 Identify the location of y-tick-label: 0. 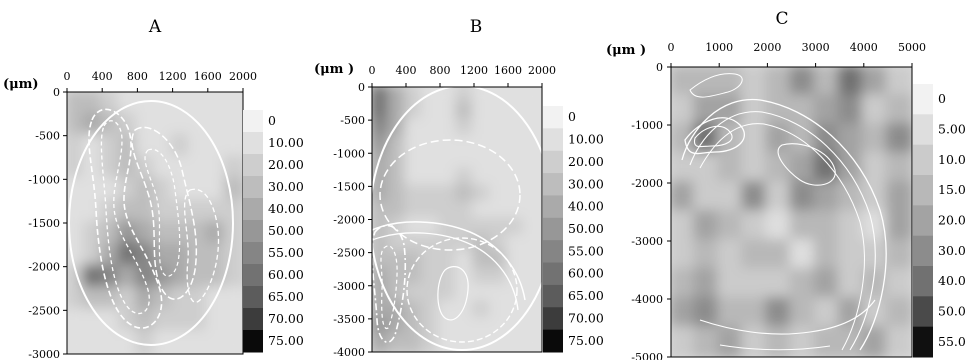
(659, 67).